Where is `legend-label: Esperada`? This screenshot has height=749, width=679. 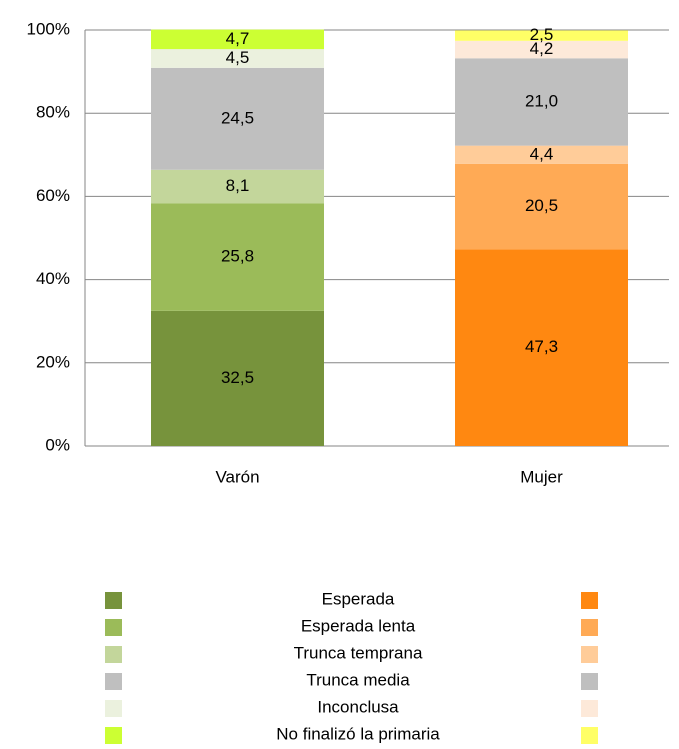
legend-label: Esperada is located at coordinates (358, 598).